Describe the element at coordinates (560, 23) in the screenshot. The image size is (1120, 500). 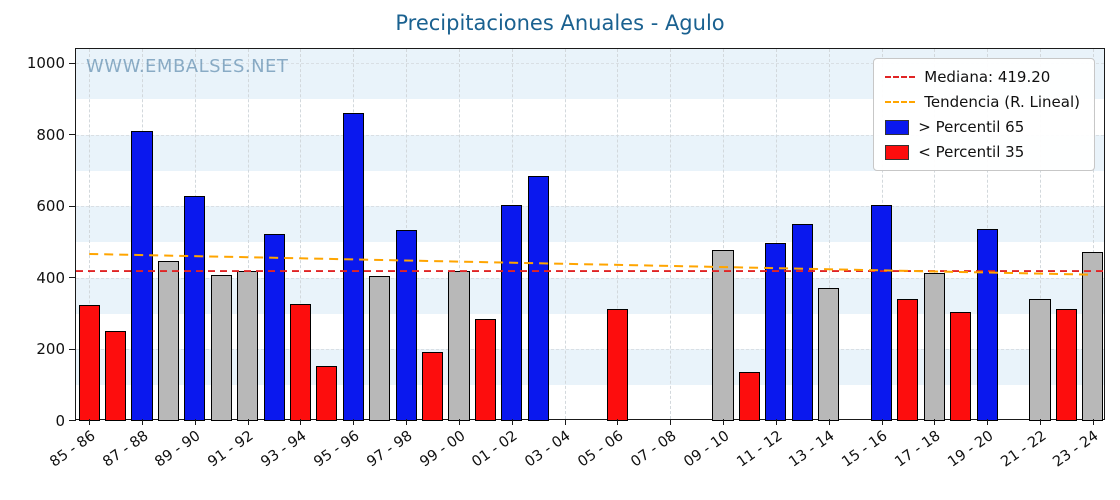
I see `chart-title: Precipitaciones Anuales - Agulo` at that location.